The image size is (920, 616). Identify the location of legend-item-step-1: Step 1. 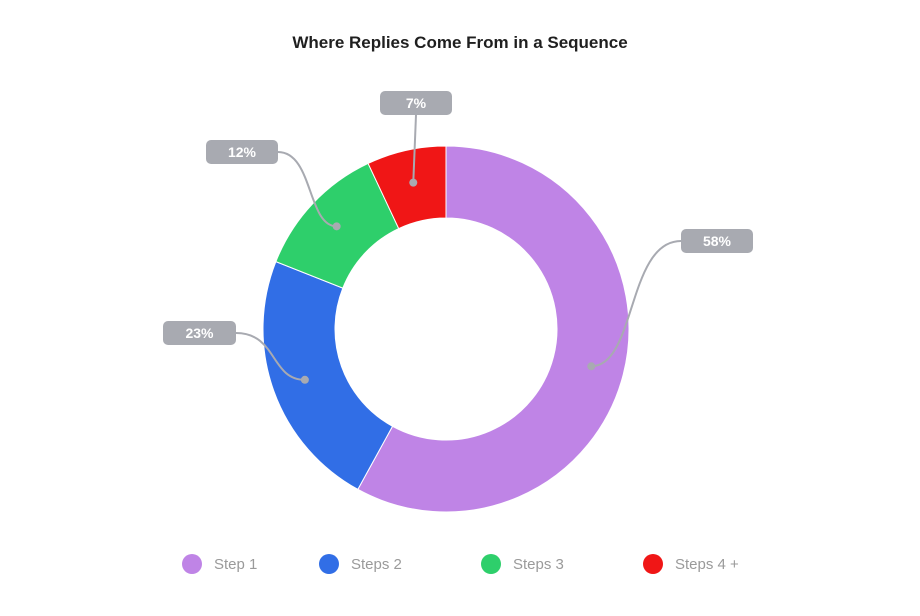
(219, 564).